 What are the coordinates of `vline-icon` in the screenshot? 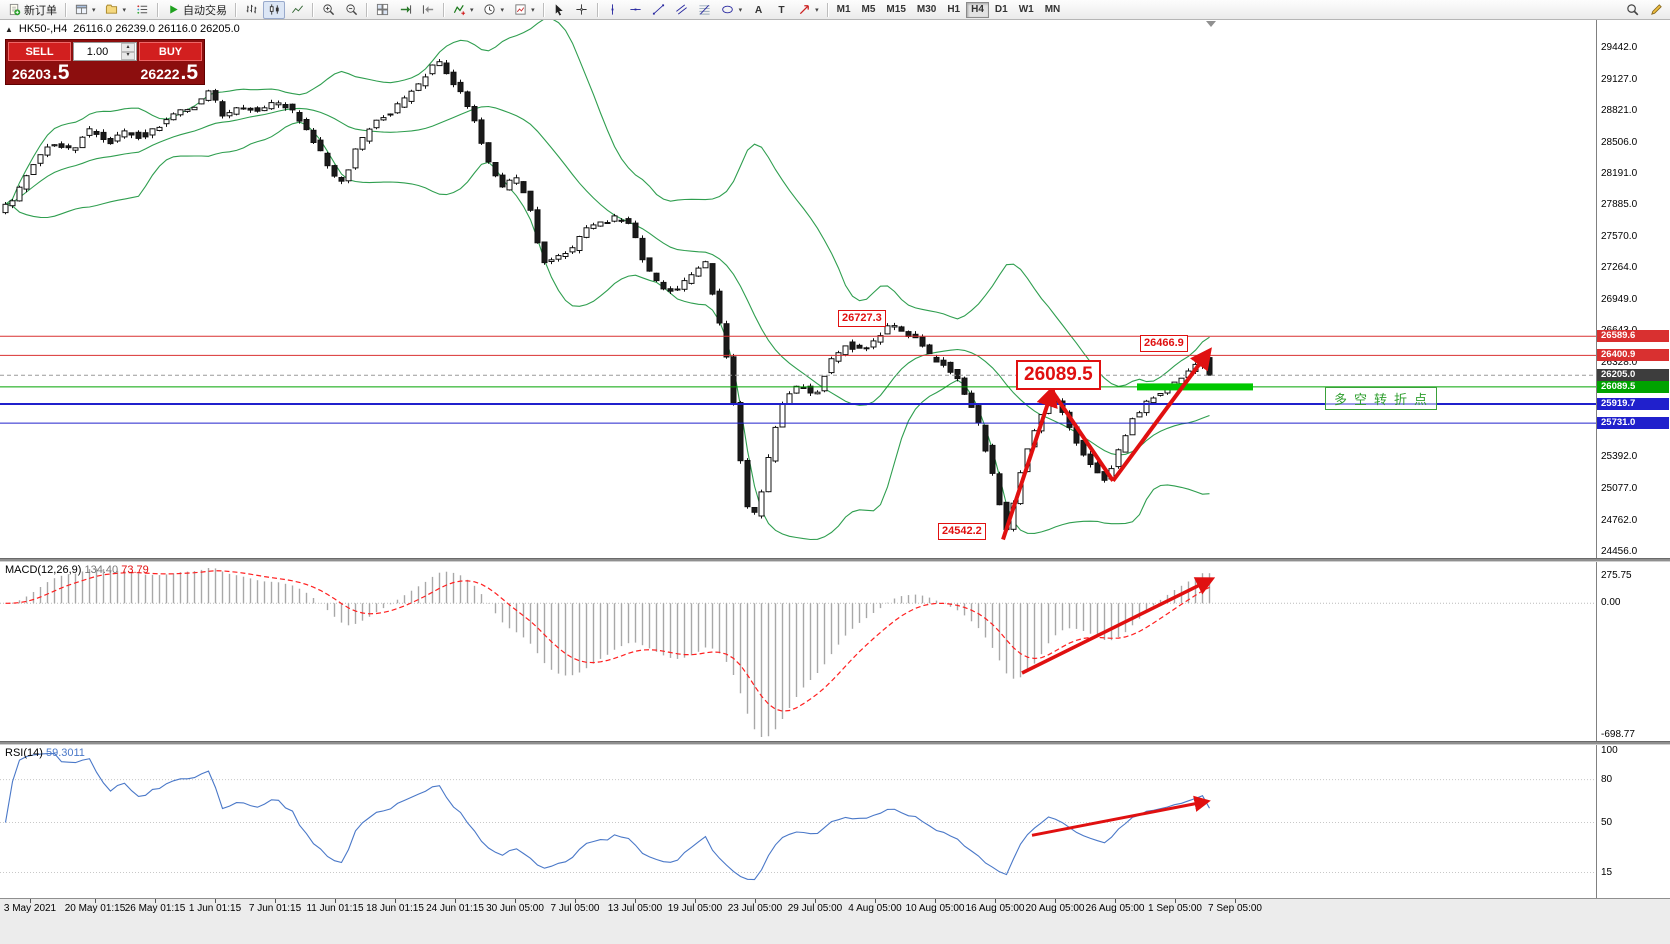 It's located at (613, 10).